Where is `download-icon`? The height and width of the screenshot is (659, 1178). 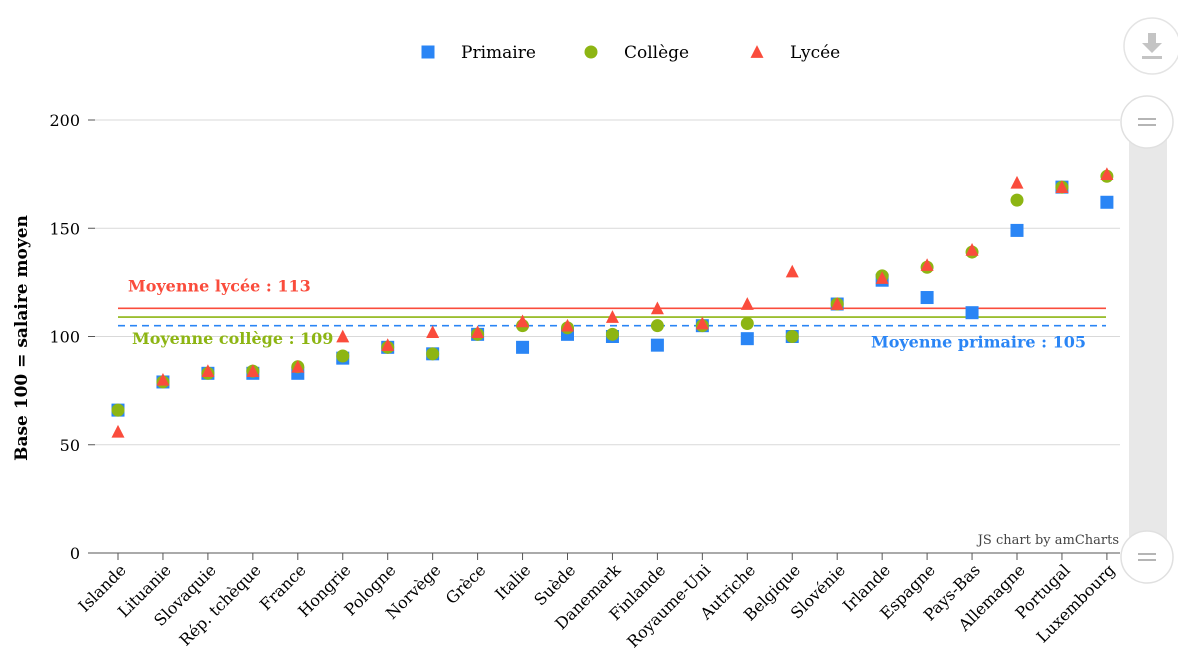 download-icon is located at coordinates (1152, 46).